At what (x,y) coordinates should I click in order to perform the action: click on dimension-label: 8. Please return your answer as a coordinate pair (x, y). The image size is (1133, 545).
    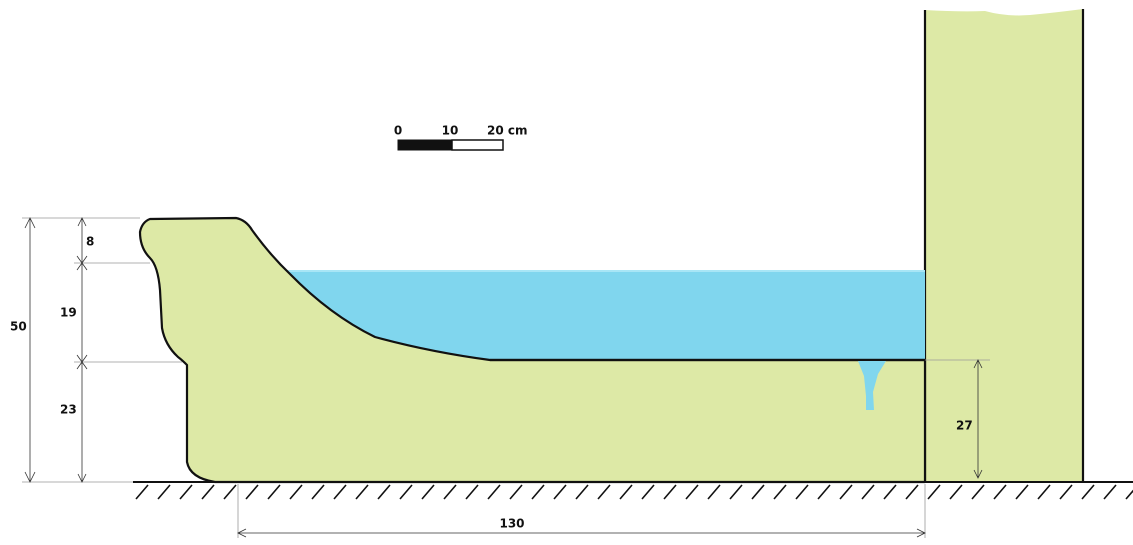
    Looking at the image, I should click on (90, 242).